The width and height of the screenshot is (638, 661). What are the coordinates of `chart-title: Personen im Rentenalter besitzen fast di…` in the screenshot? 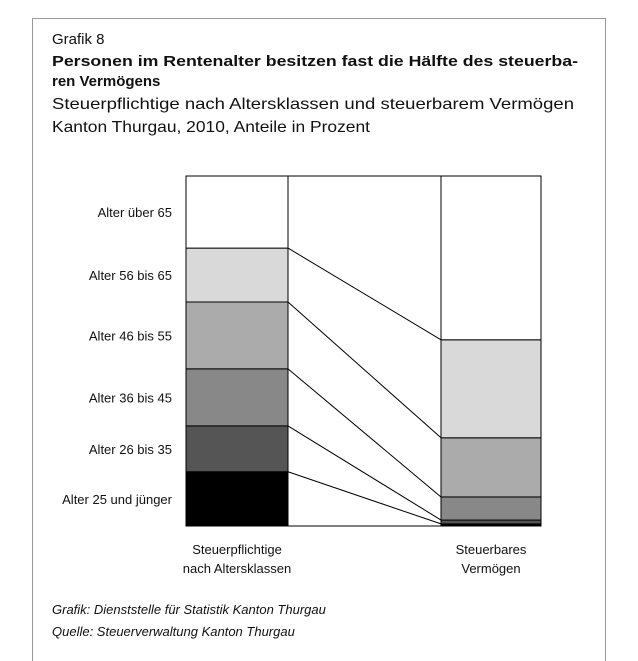 It's located at (315, 61).